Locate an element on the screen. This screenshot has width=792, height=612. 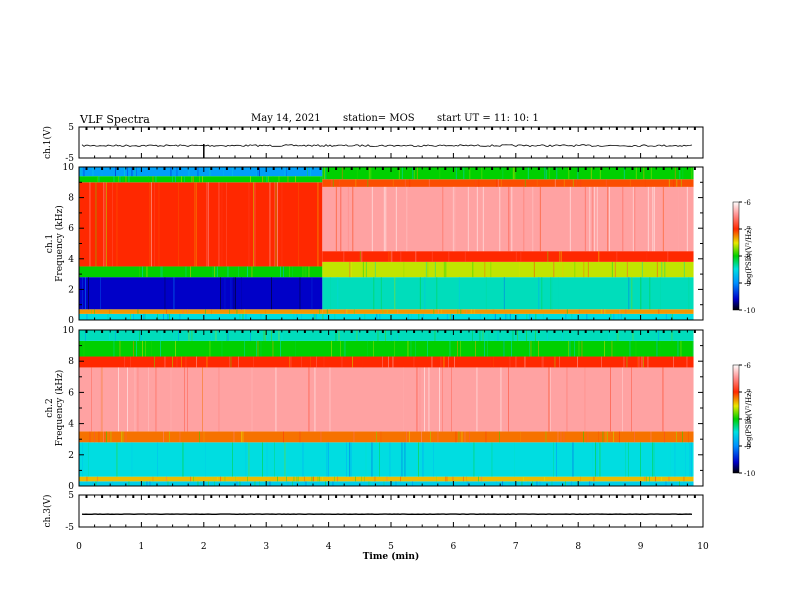
ch2-spec-ytick-label: 8 is located at coordinates (71, 362).